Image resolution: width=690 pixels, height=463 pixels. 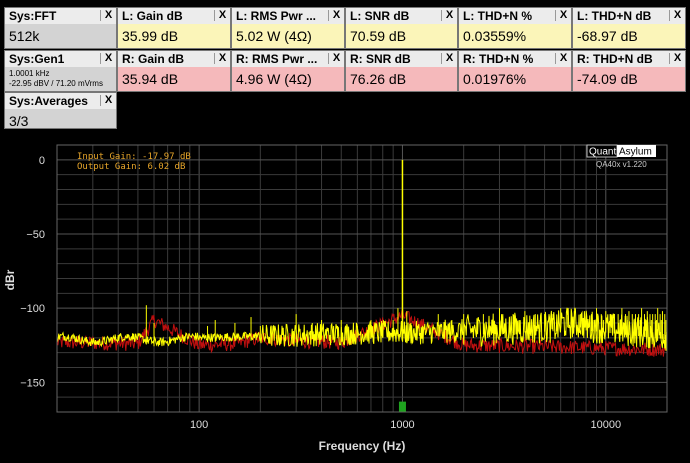 I want to click on version-label: QA40x v1.220, so click(x=621, y=164).